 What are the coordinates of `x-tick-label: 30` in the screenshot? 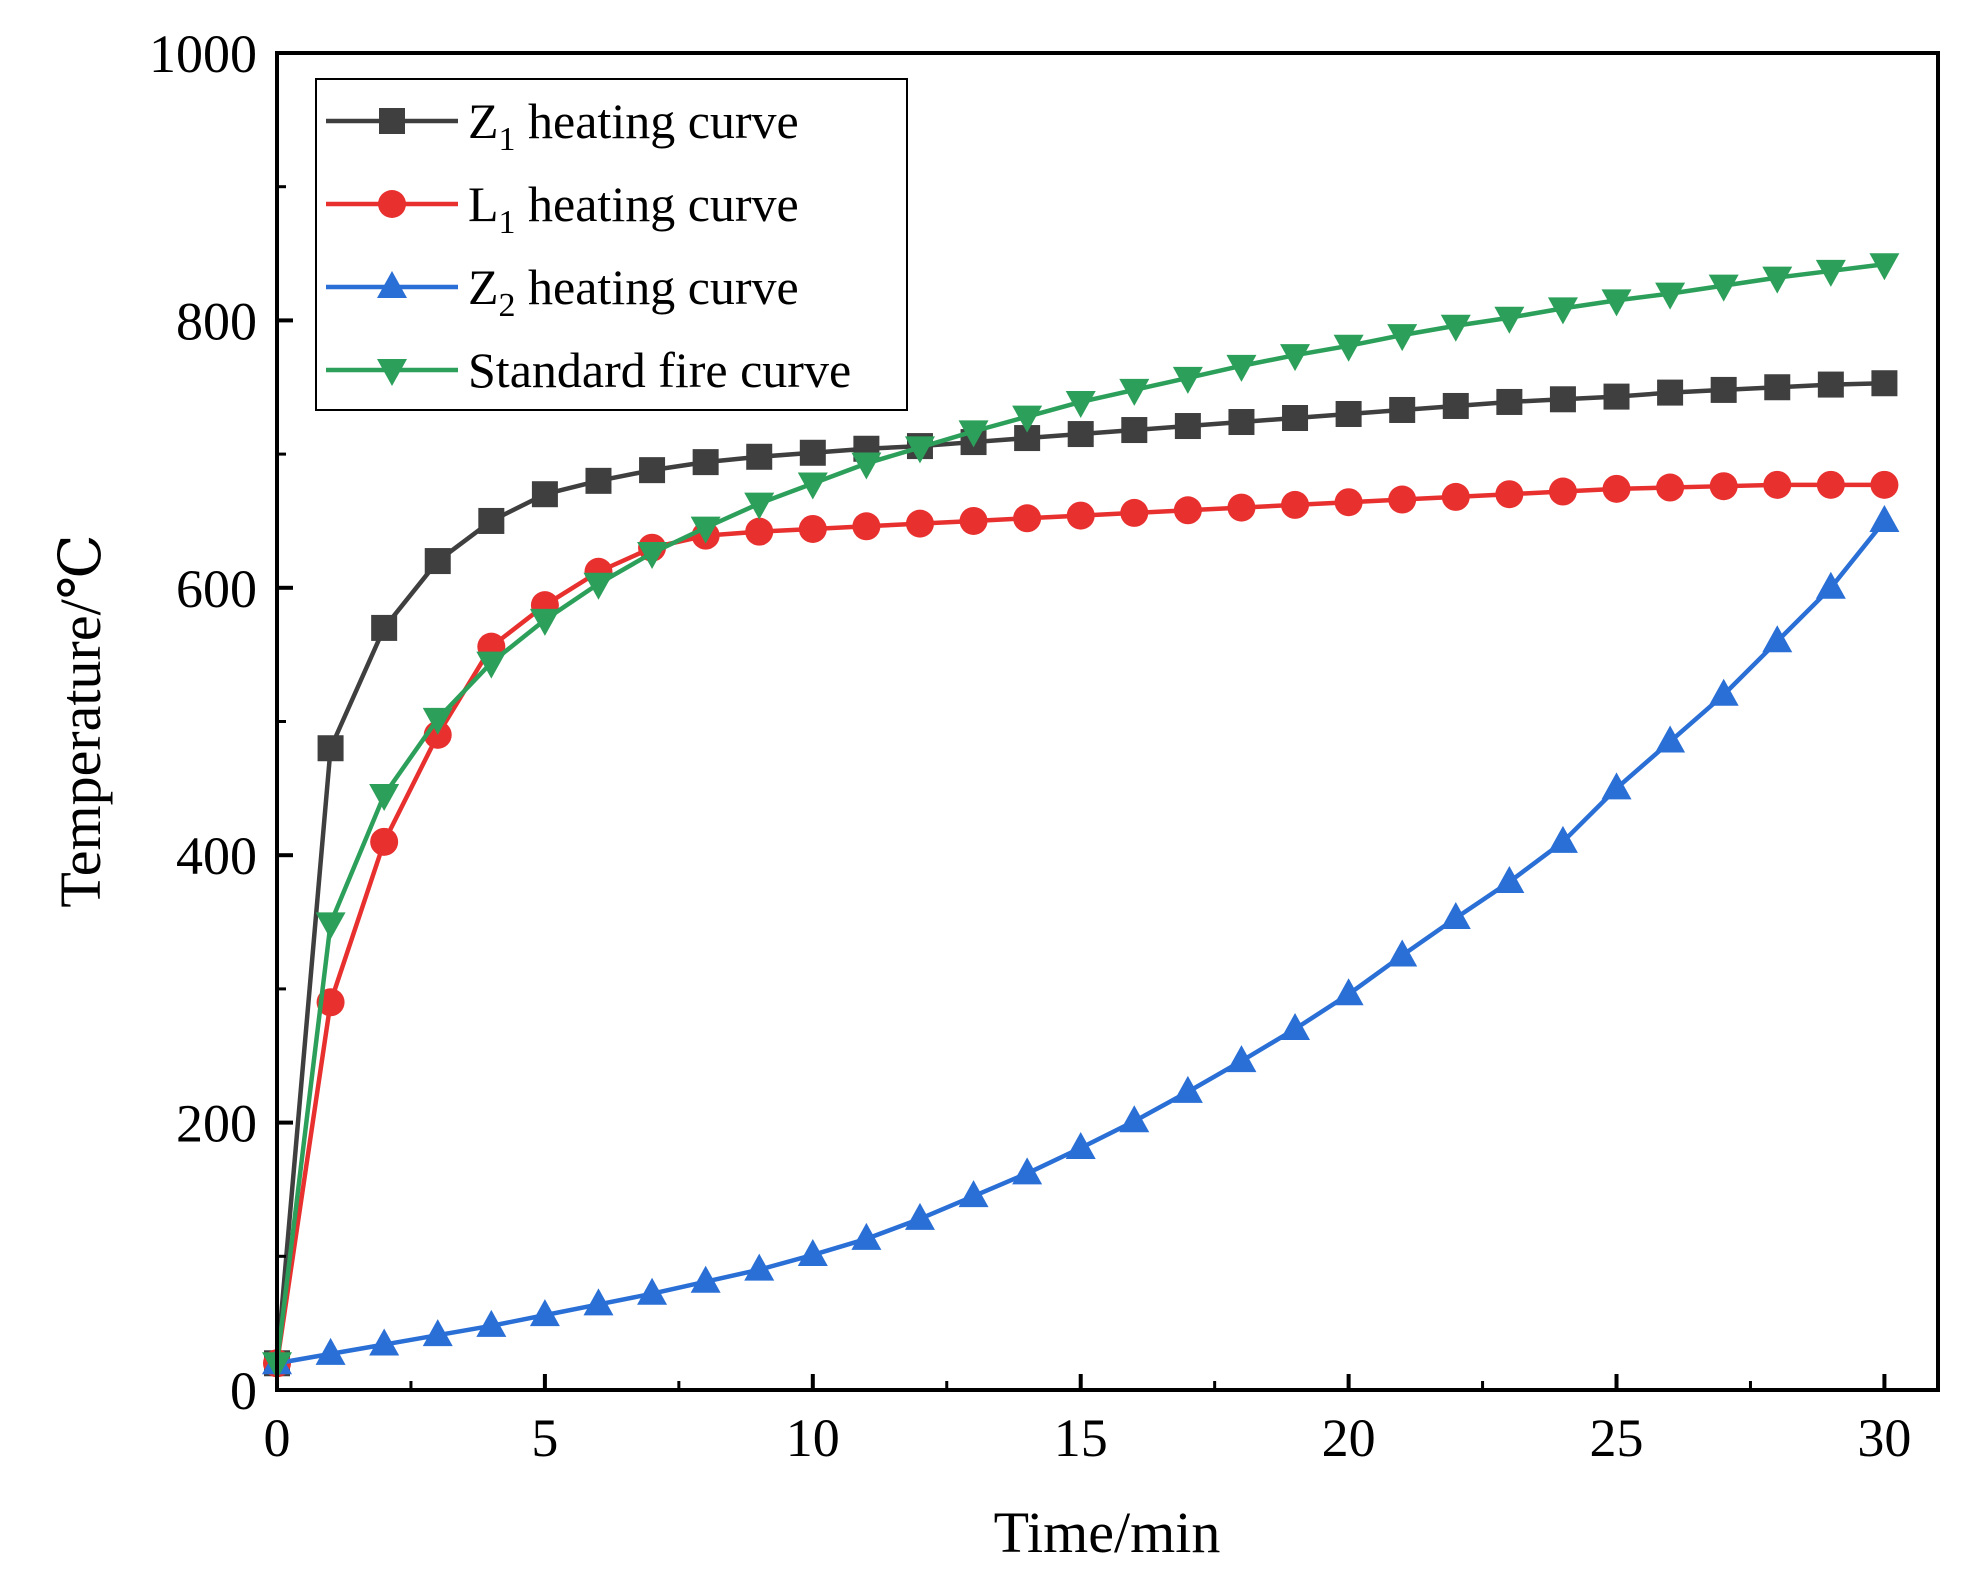 It's located at (1884, 1438).